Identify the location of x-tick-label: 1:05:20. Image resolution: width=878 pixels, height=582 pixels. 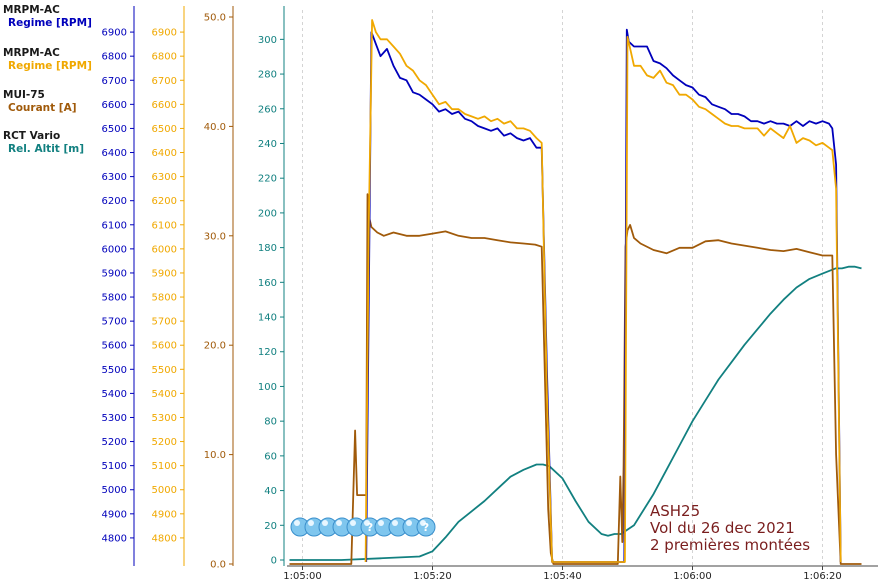
(432, 576).